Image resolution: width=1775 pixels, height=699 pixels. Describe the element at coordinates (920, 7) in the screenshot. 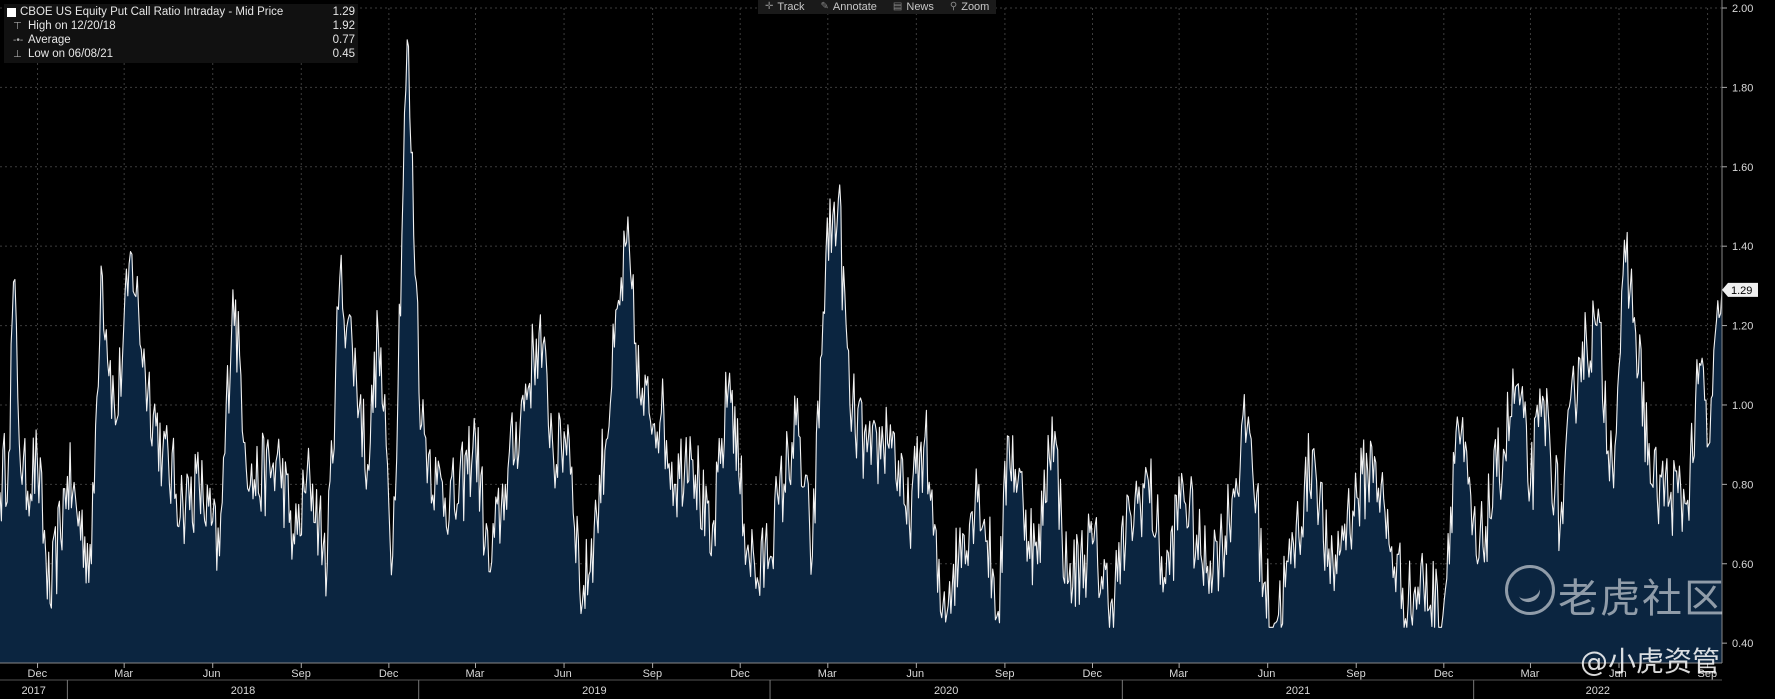

I see `news-label: News` at that location.